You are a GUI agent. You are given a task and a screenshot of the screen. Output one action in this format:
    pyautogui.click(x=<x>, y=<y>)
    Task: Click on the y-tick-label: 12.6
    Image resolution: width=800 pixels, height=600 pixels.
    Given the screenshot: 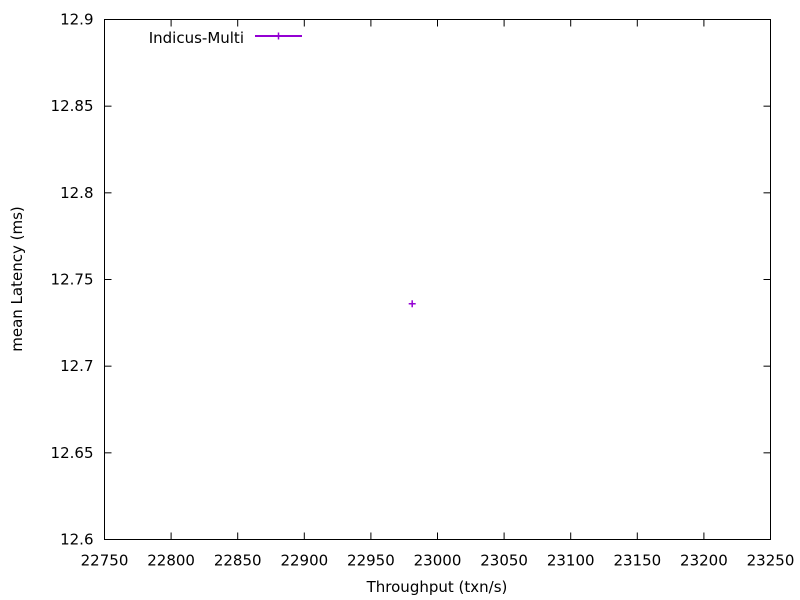 What is the action you would take?
    pyautogui.click(x=76, y=540)
    